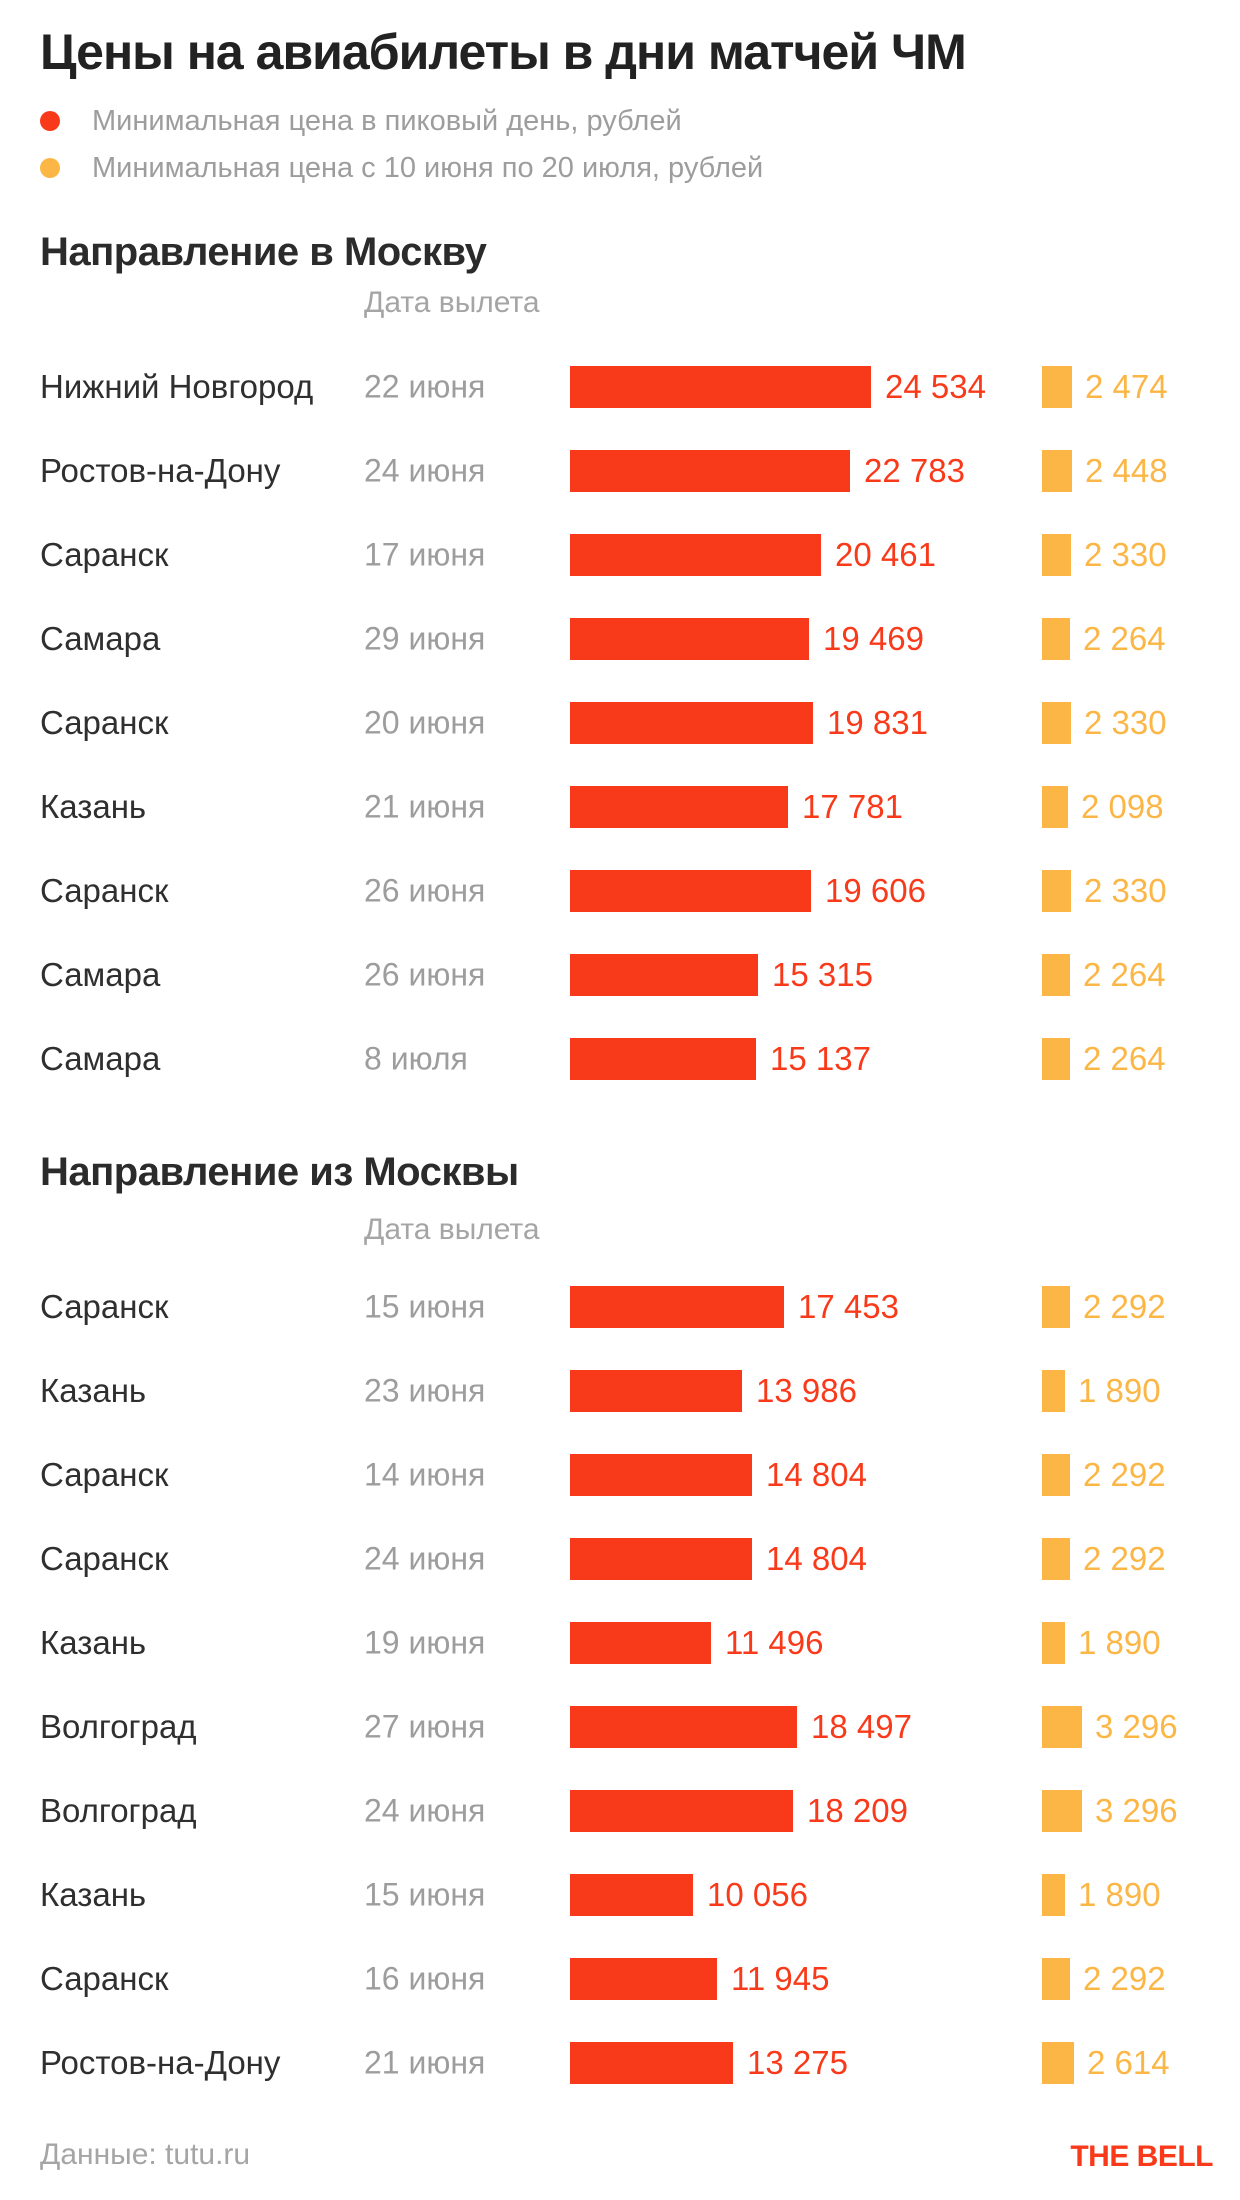 The height and width of the screenshot is (2200, 1240). I want to click on peak-price-value: 11 945, so click(780, 1978).